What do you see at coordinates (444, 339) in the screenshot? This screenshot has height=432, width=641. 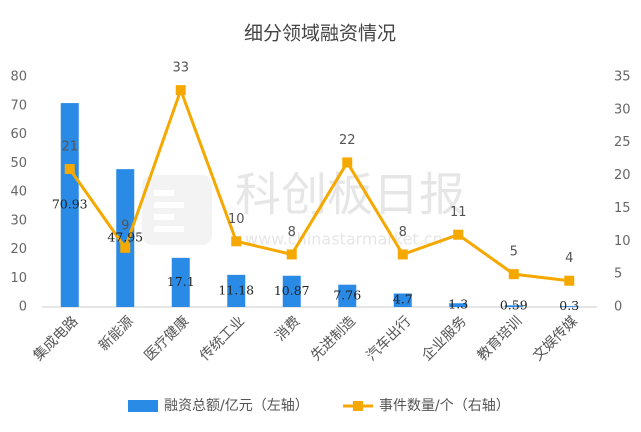 I see `x-tick-label: 企业服务` at bounding box center [444, 339].